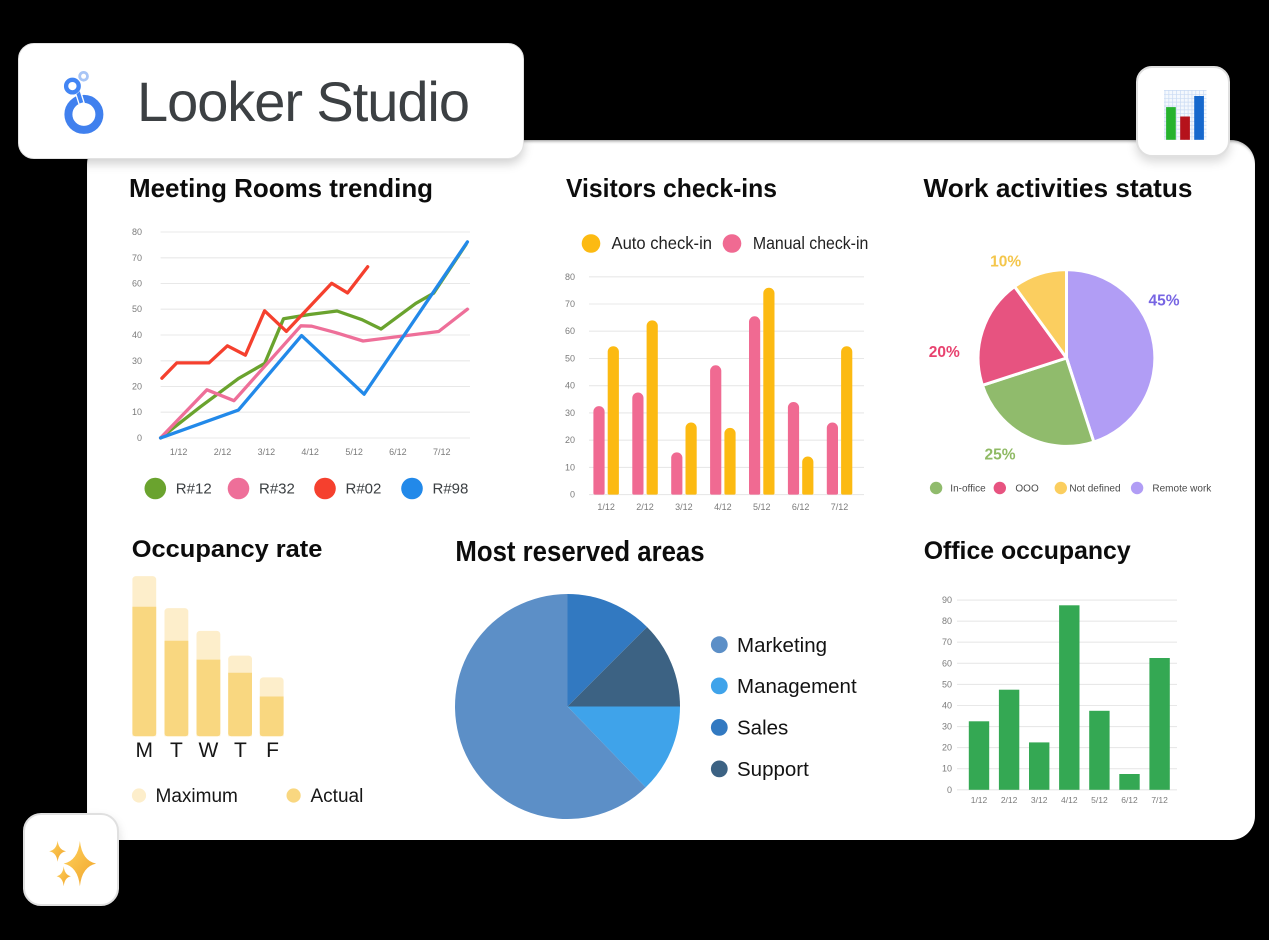  Describe the element at coordinates (773, 769) in the screenshot. I see `svg-text: Support` at that location.